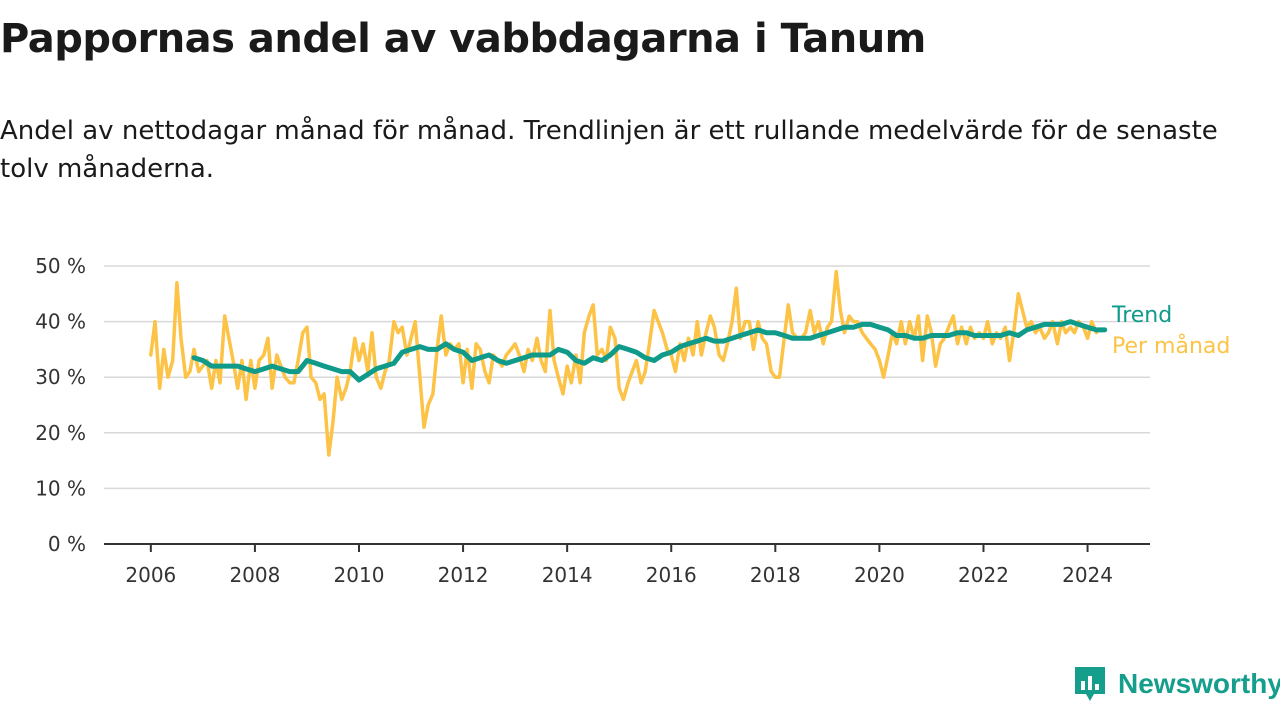 The image size is (1280, 720). I want to click on y-tick-label: 30 %, so click(60, 377).